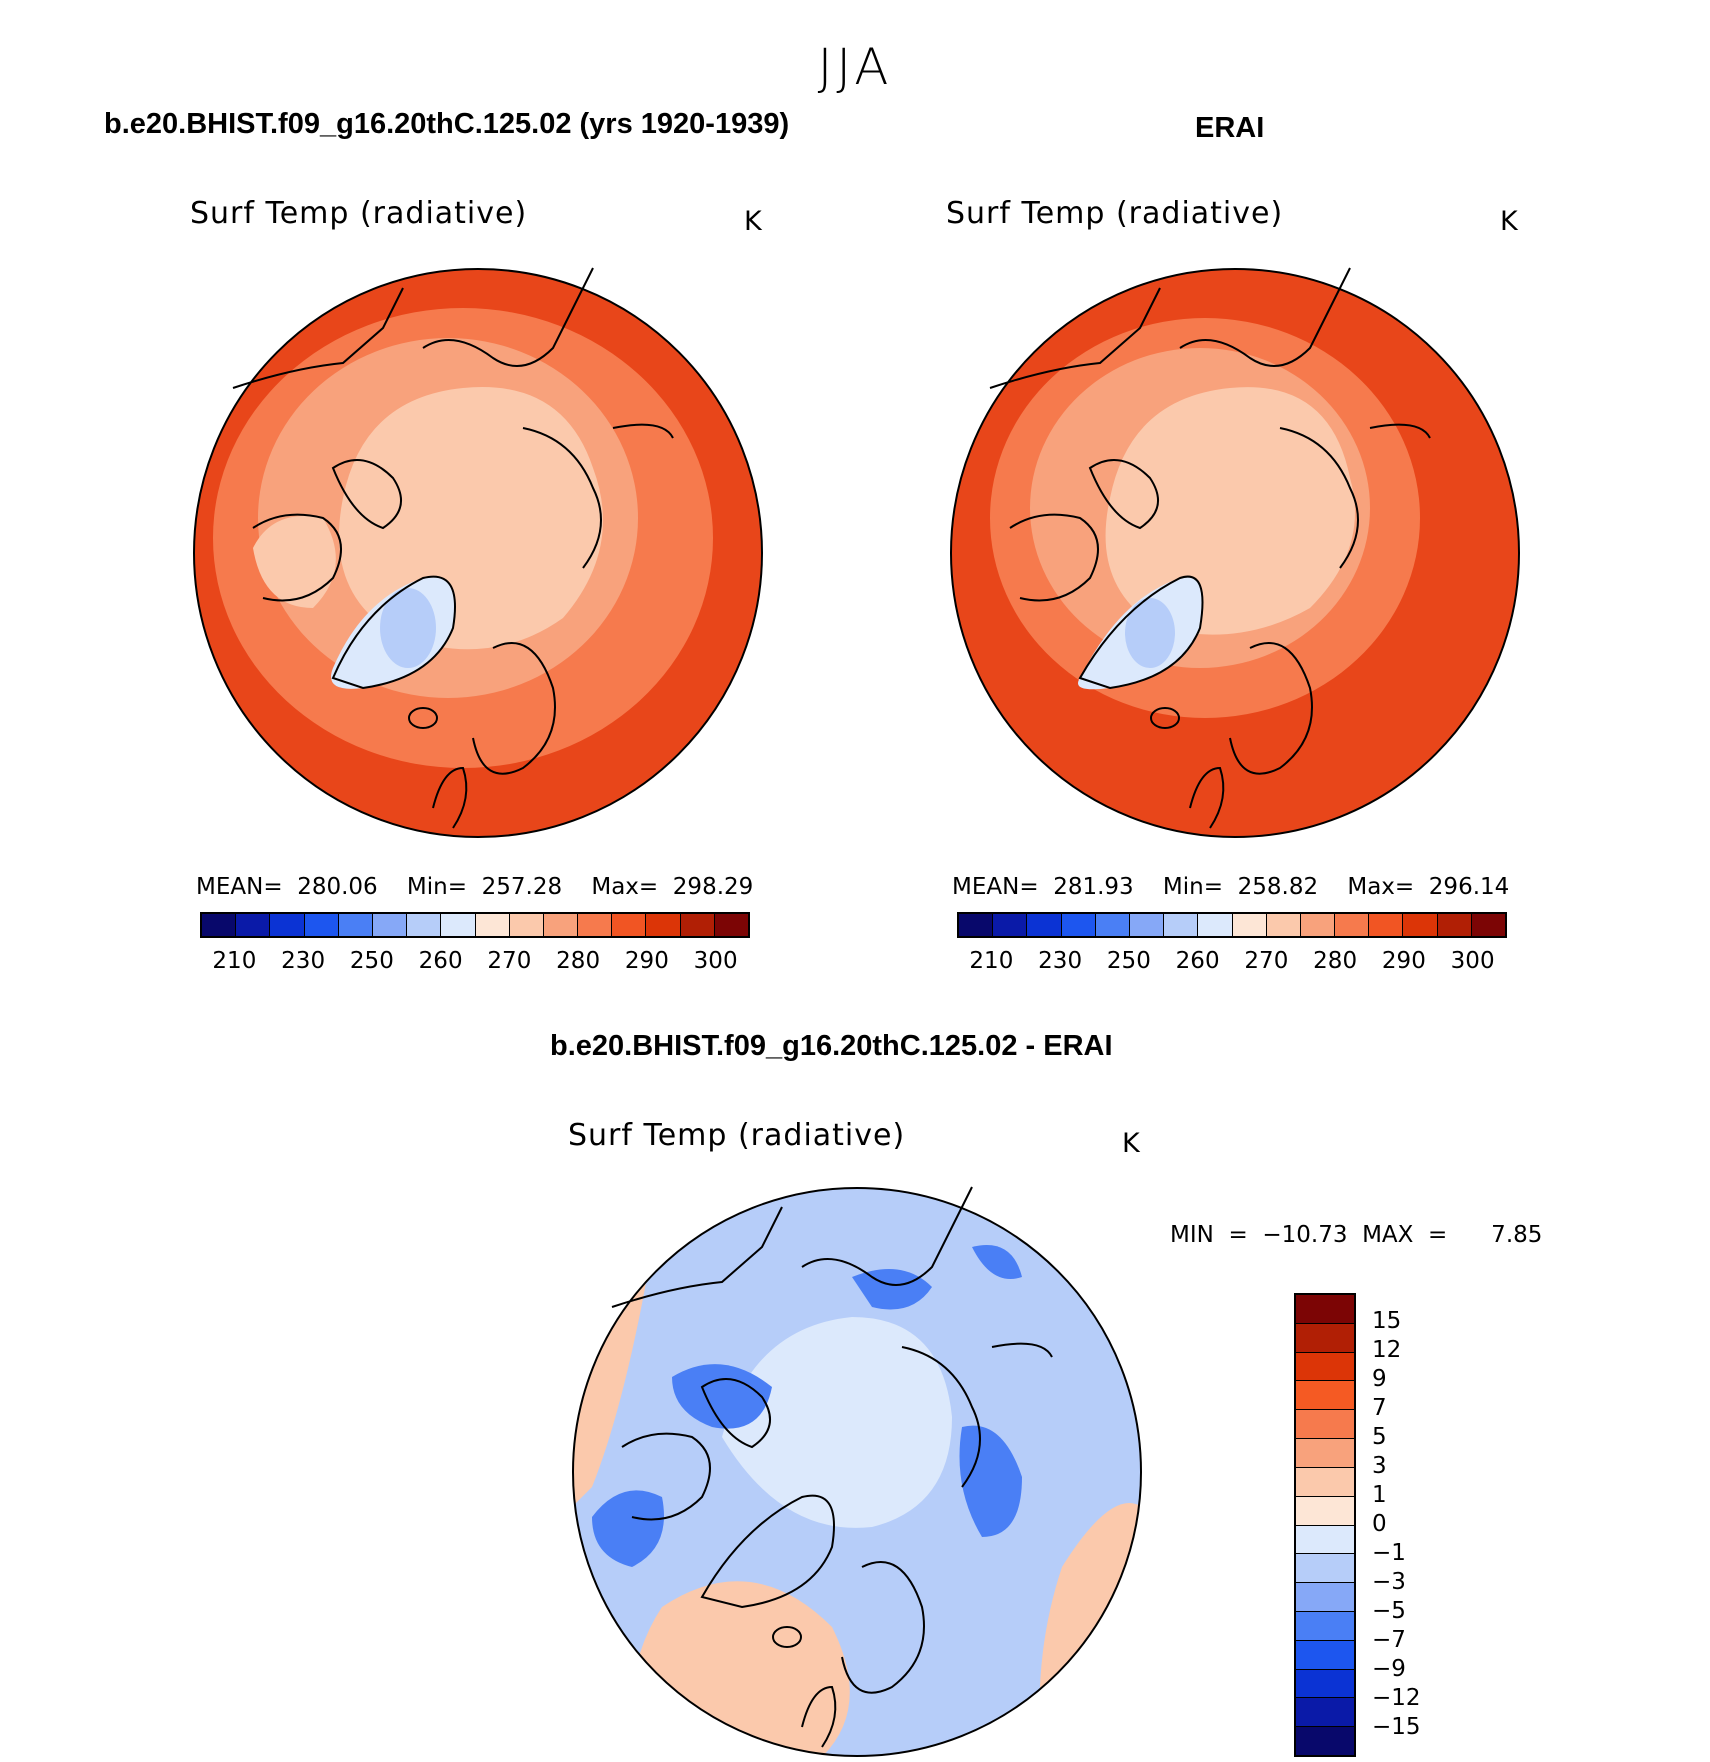  What do you see at coordinates (1379, 1379) in the screenshot?
I see `colorbar-tick-label: 9` at bounding box center [1379, 1379].